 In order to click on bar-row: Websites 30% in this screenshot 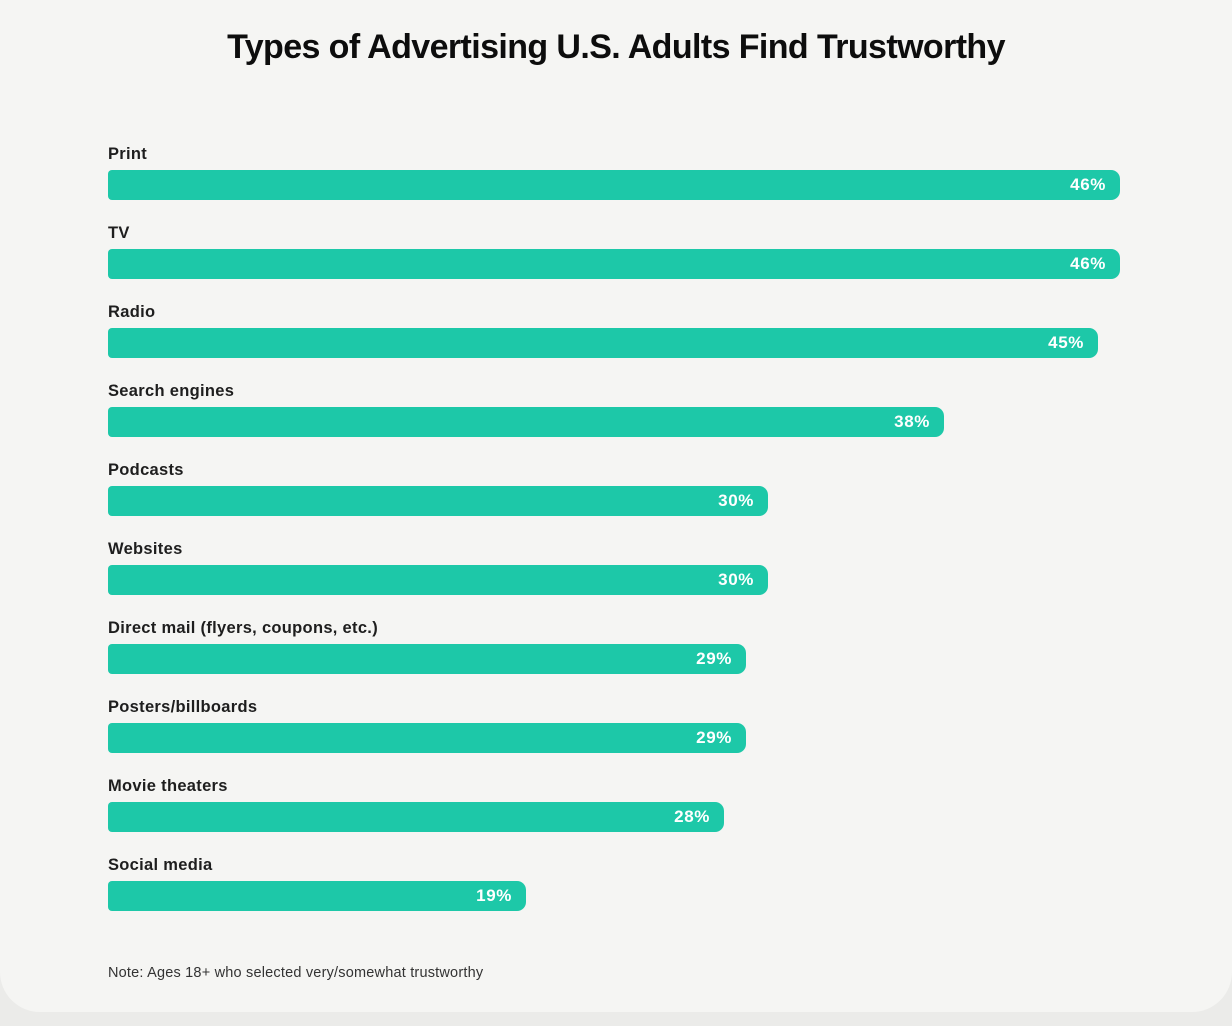, I will do `click(614, 567)`.